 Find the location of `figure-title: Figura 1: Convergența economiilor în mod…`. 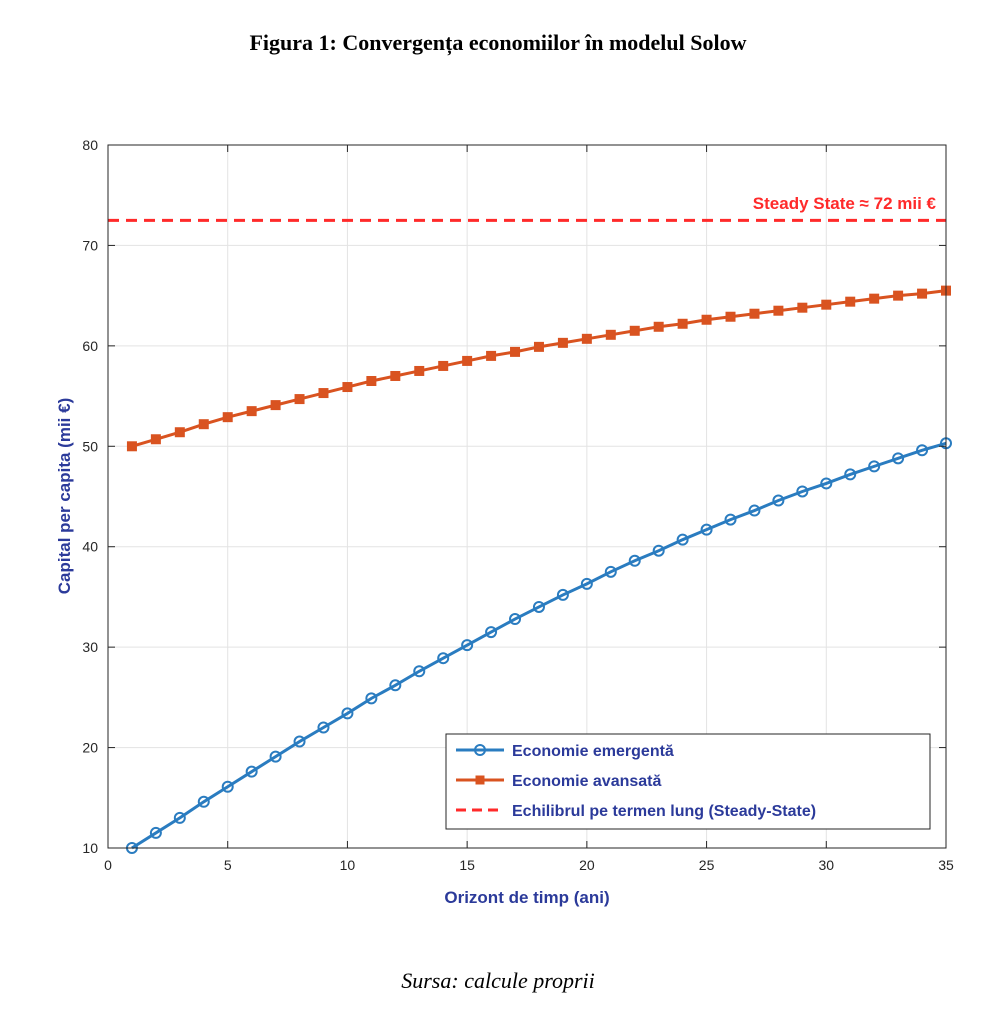

figure-title: Figura 1: Convergența economiilor în mod… is located at coordinates (498, 42).